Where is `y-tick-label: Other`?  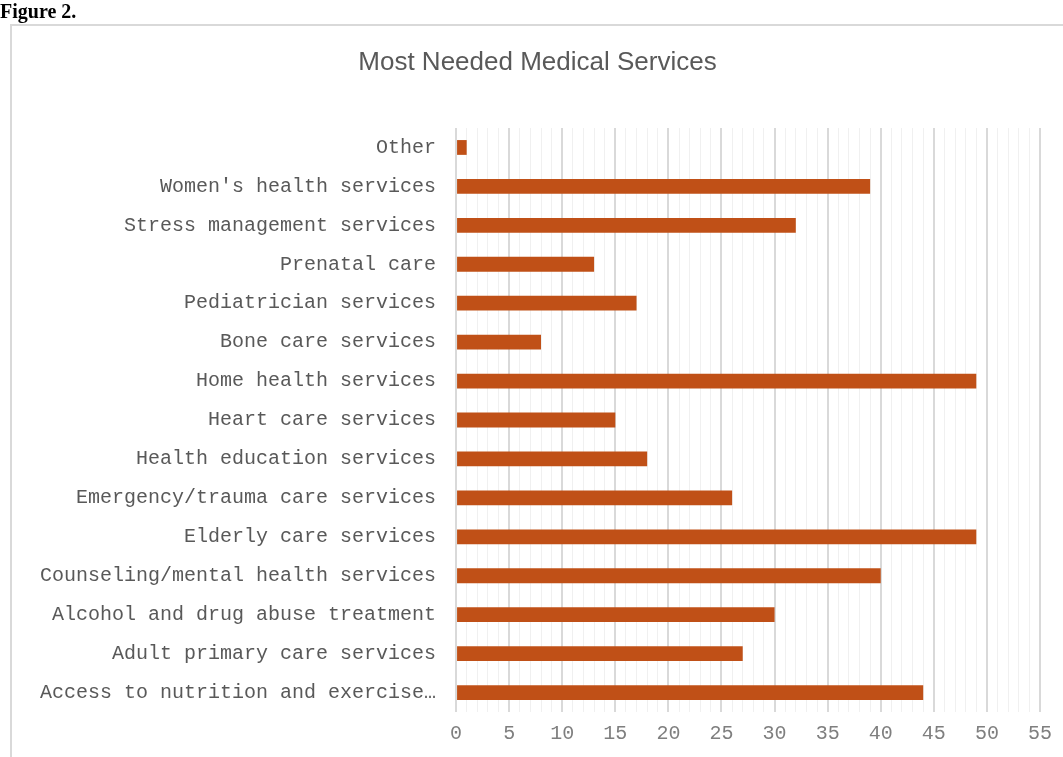
y-tick-label: Other is located at coordinates (406, 147).